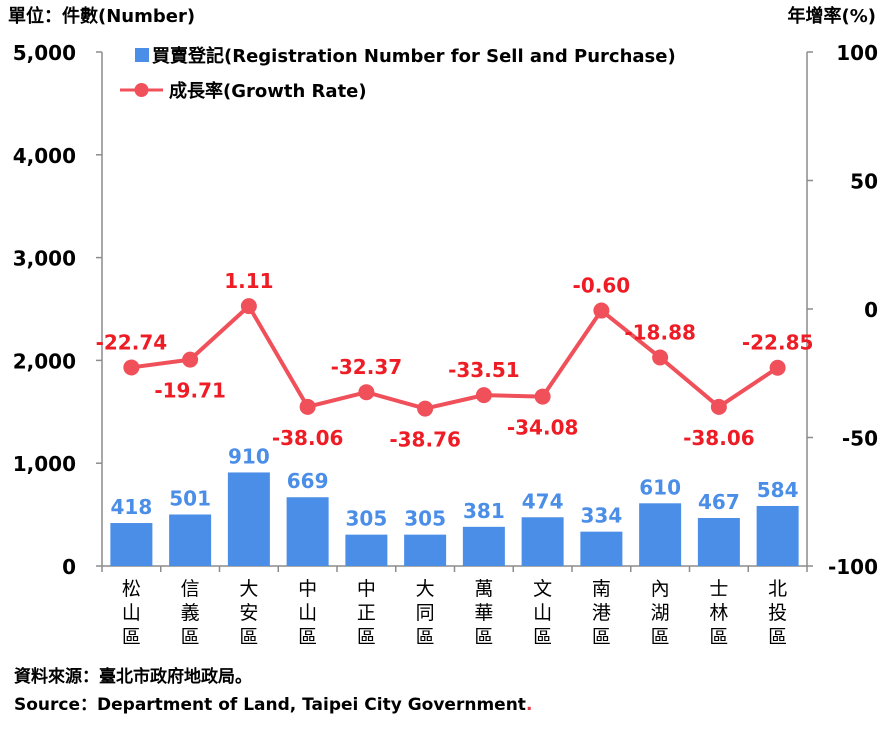 The image size is (886, 729). What do you see at coordinates (602, 516) in the screenshot?
I see `bar-value-label: 334` at bounding box center [602, 516].